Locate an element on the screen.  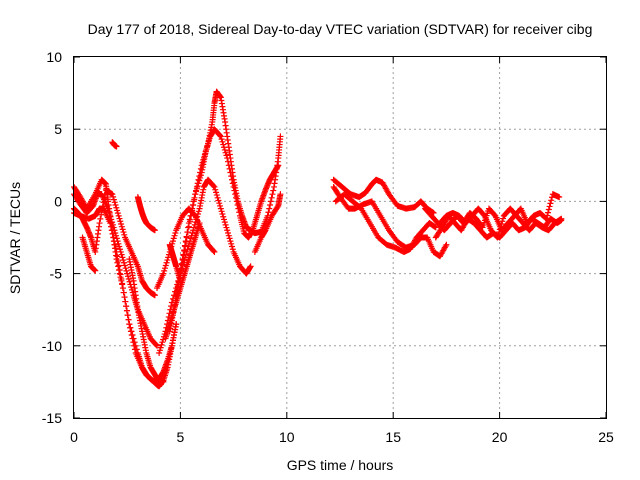
y-tick-label: 5 is located at coordinates (58, 129).